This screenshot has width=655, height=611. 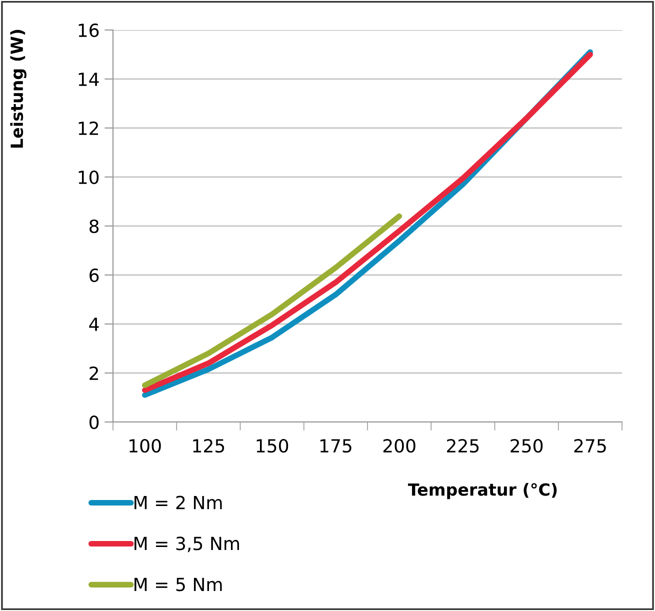 What do you see at coordinates (399, 445) in the screenshot?
I see `x-tick-label: 200` at bounding box center [399, 445].